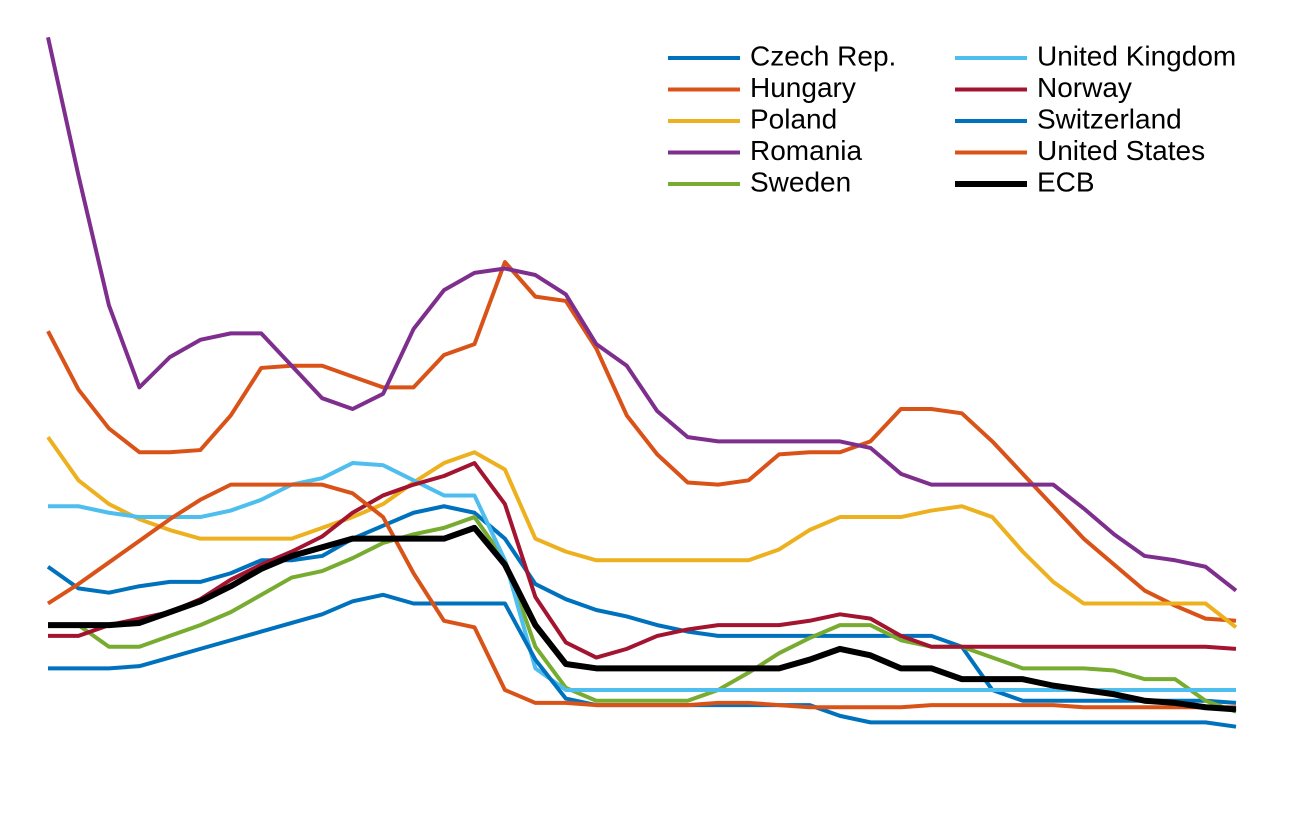 The height and width of the screenshot is (836, 1295). I want to click on legend-label: United States, so click(1121, 150).